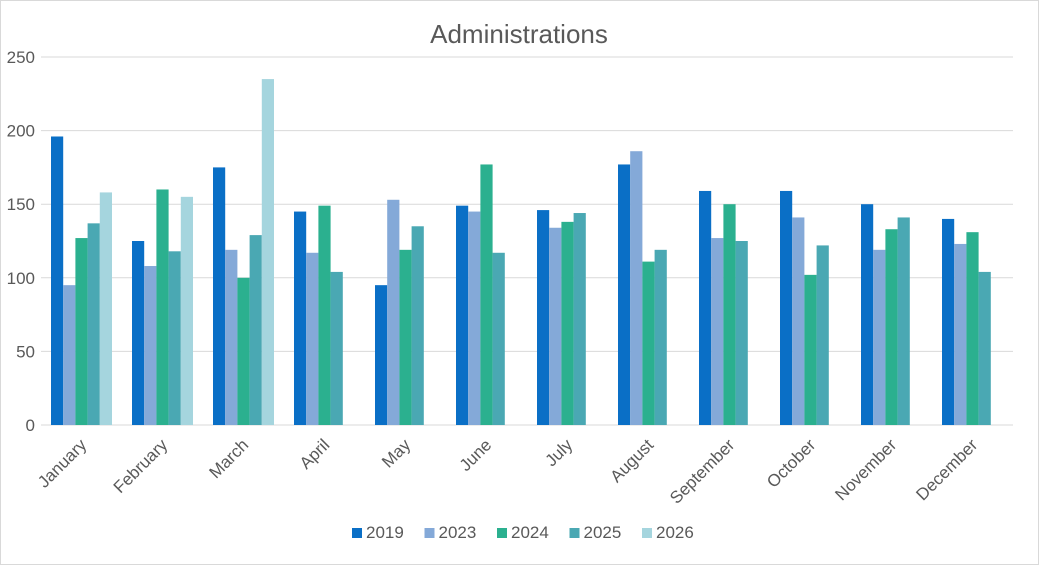 This screenshot has width=1039, height=565. What do you see at coordinates (21, 204) in the screenshot?
I see `y-tick-label: 150` at bounding box center [21, 204].